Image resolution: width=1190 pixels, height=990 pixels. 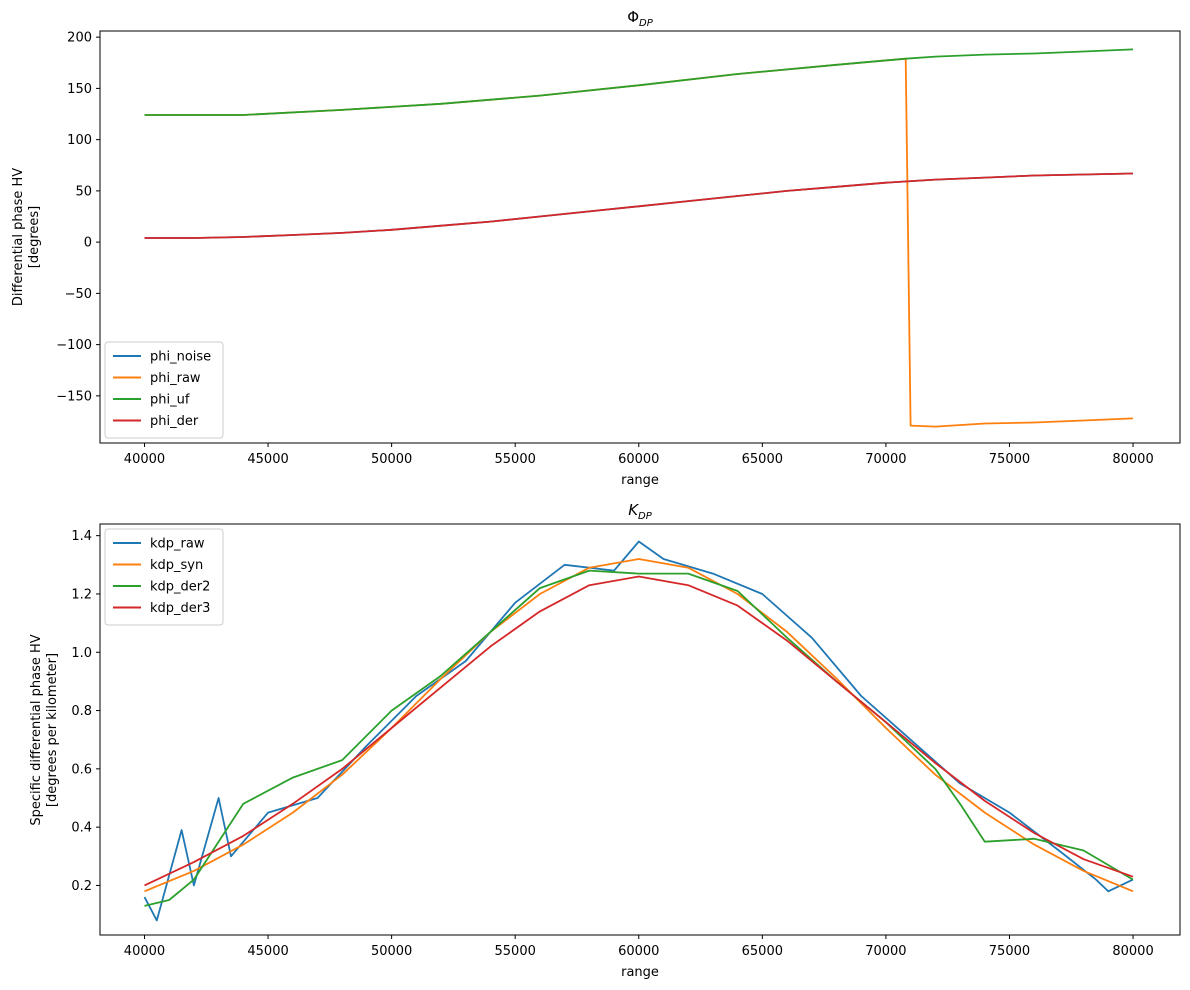 I want to click on legend-label: kdp_syn, so click(x=176, y=565).